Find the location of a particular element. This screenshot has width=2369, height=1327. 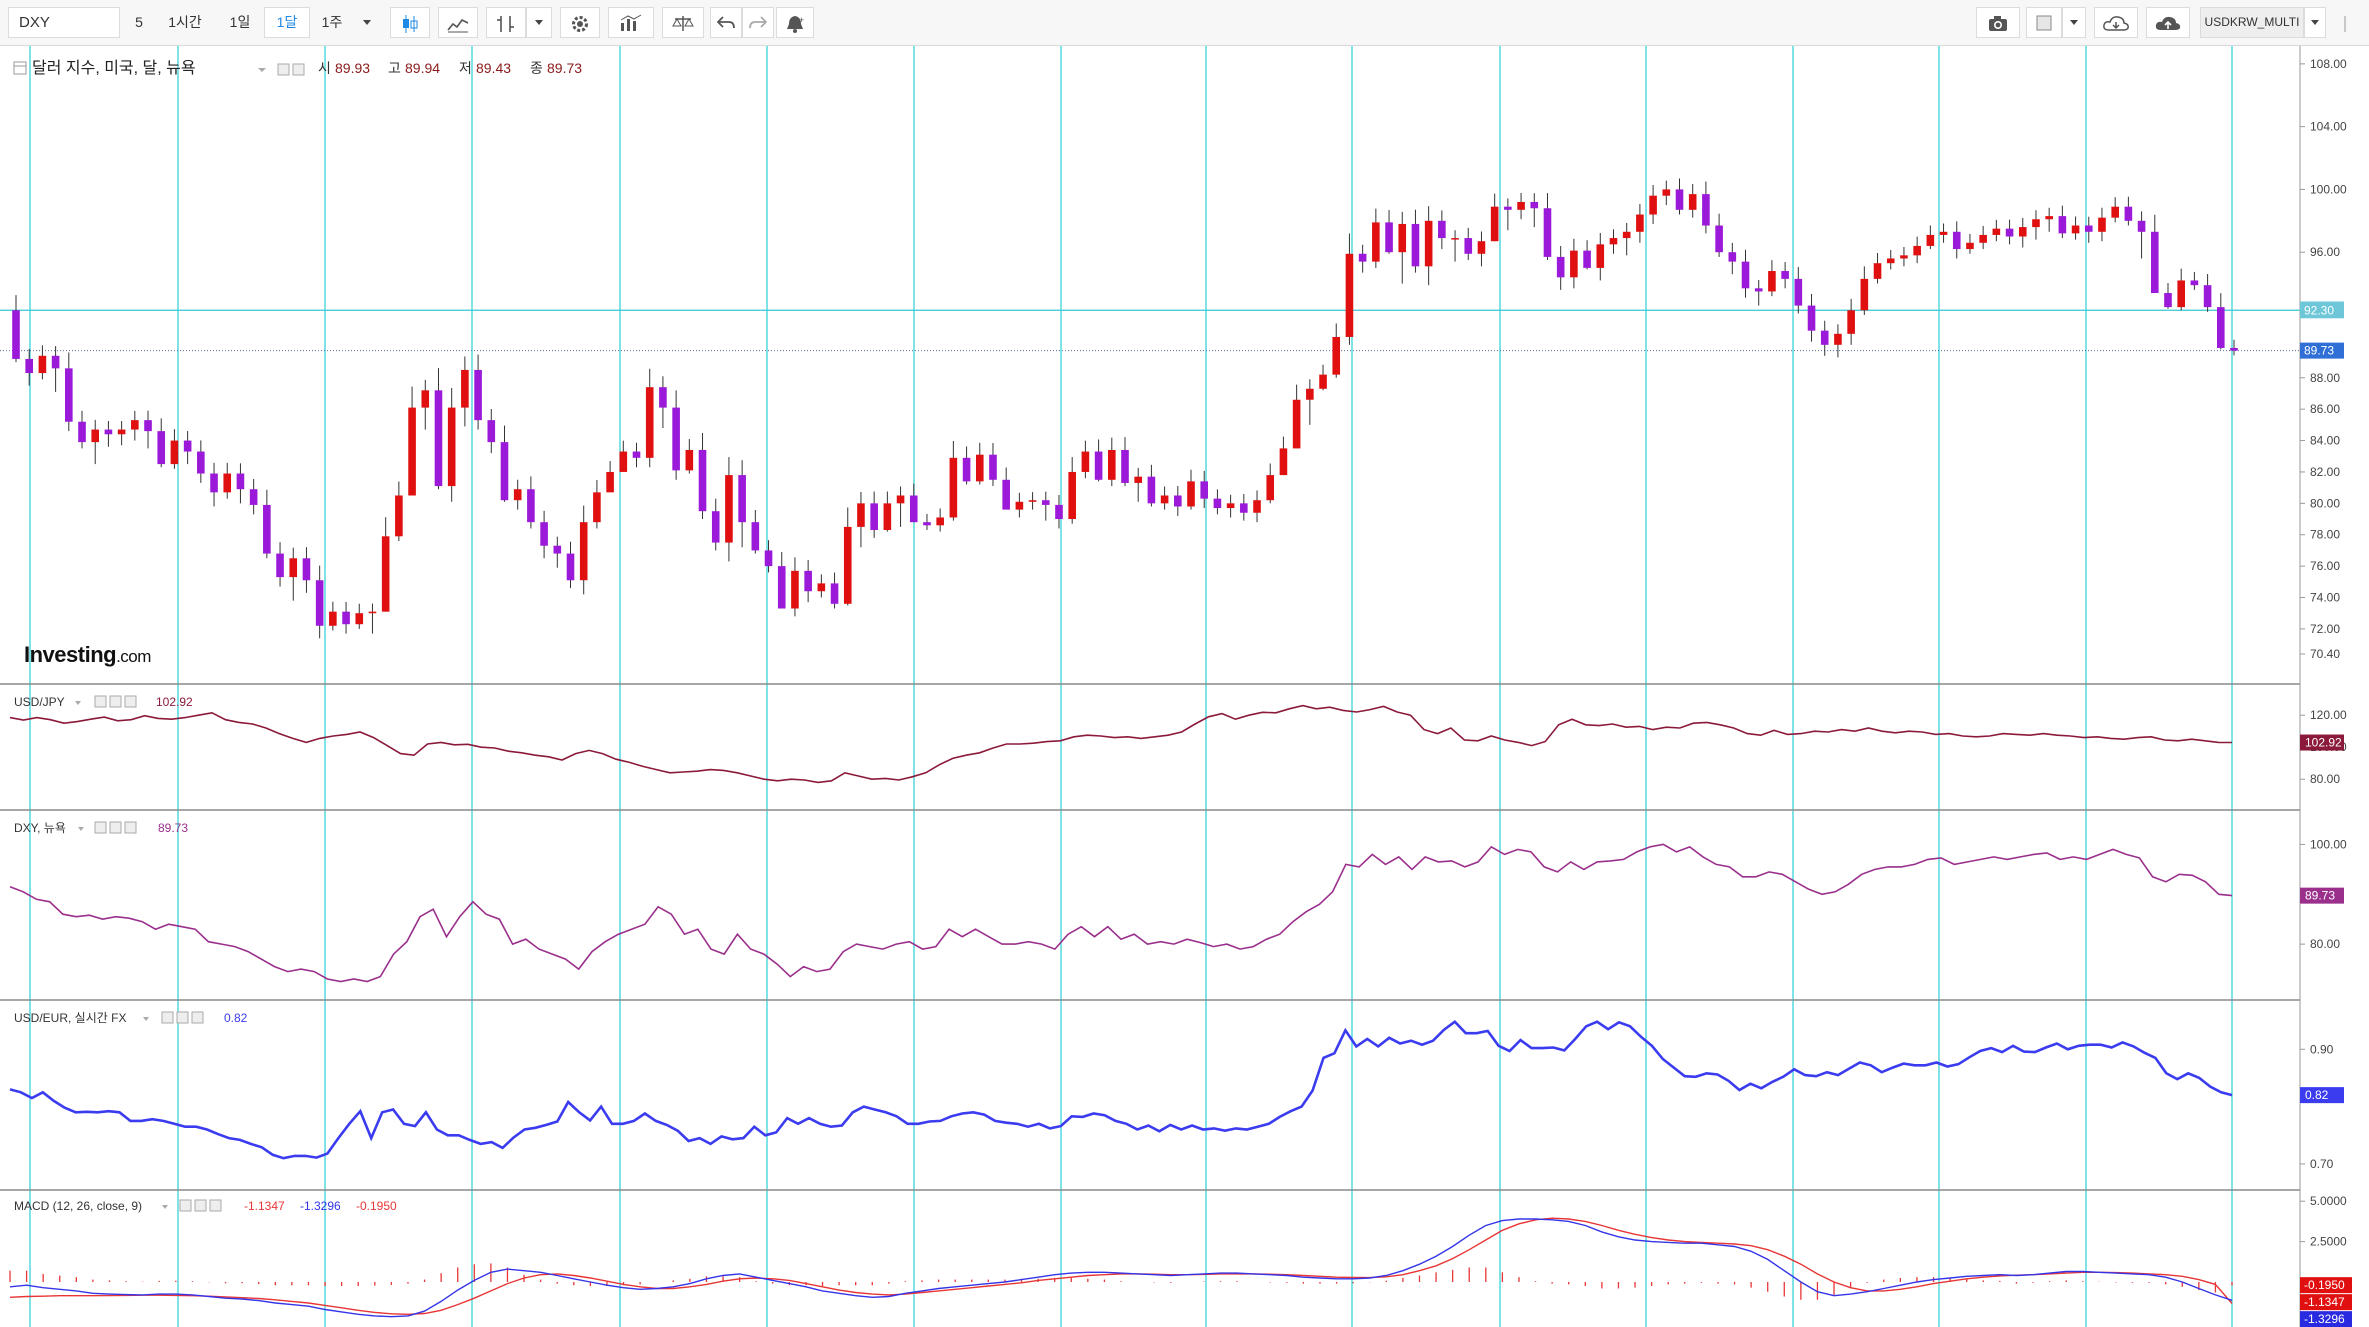

interval-dropdown-icon is located at coordinates (367, 22).